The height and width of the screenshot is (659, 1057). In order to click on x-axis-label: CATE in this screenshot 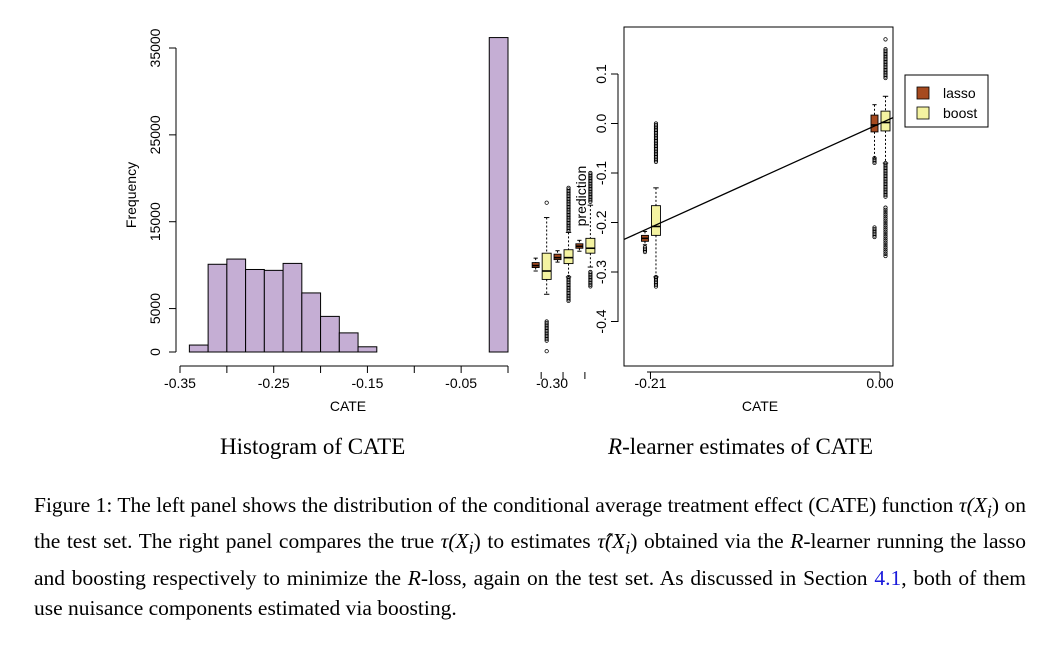, I will do `click(760, 406)`.